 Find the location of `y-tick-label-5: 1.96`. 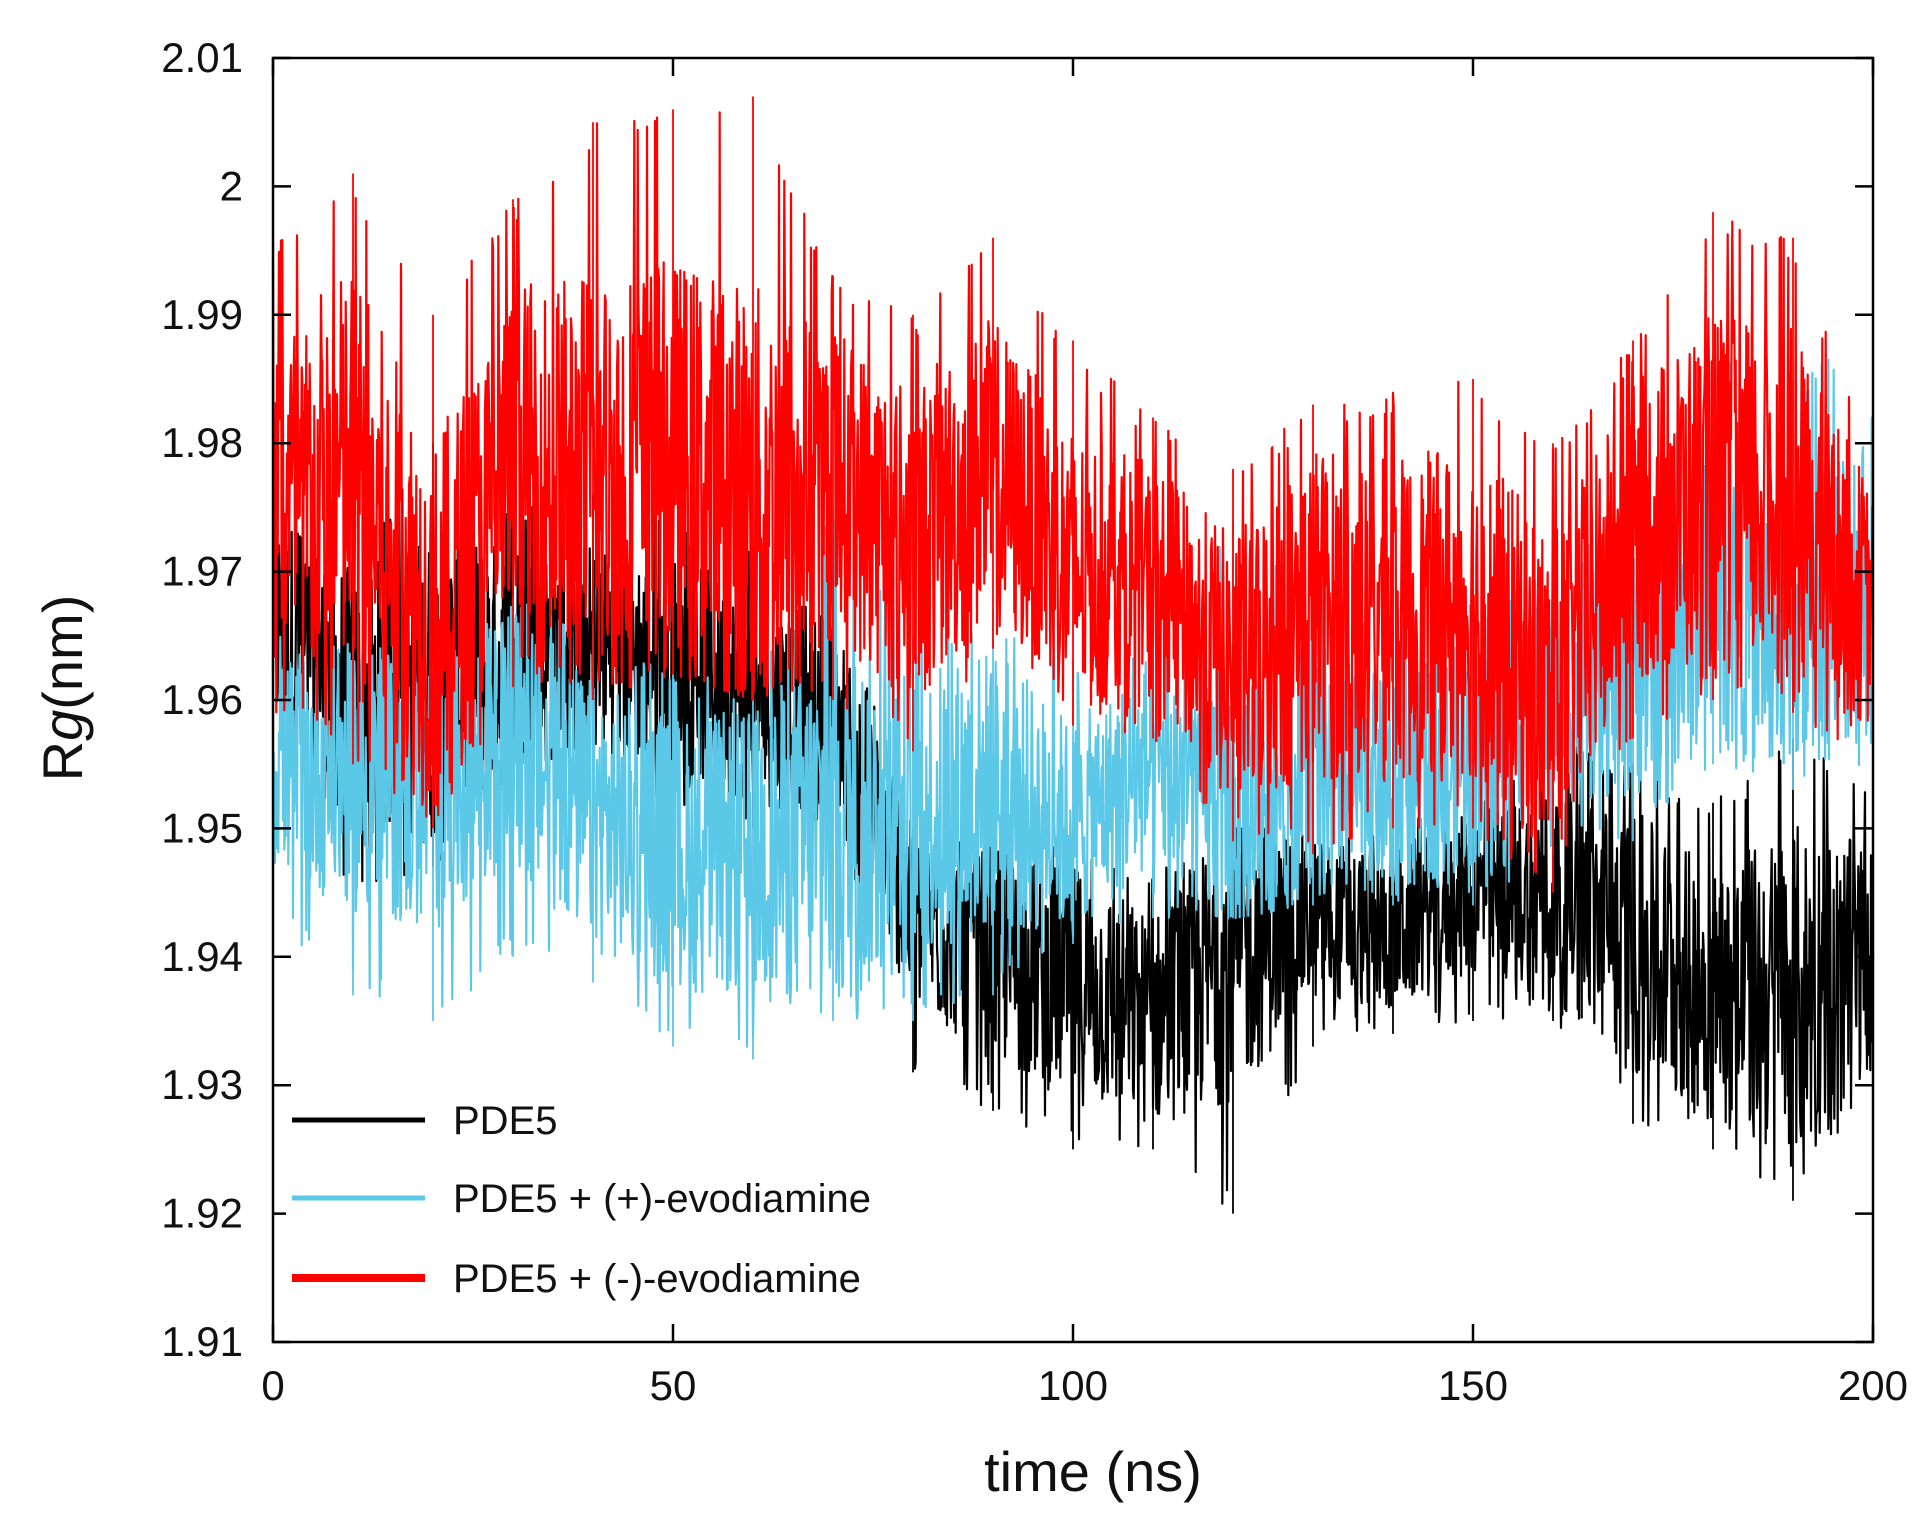

y-tick-label-5: 1.96 is located at coordinates (202, 699).